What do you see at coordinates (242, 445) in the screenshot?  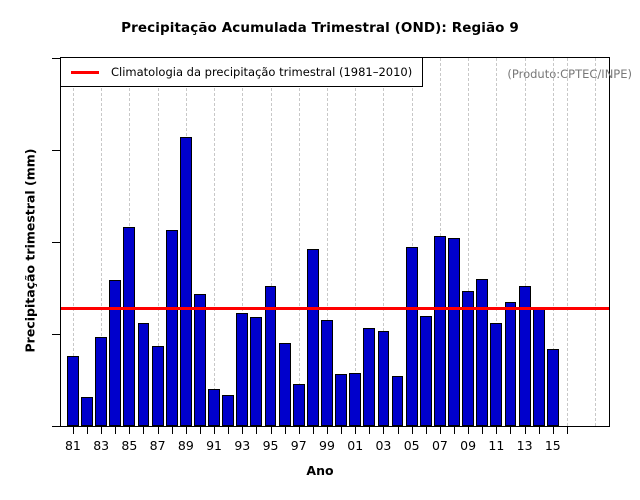 I see `x-tick-label: 93` at bounding box center [242, 445].